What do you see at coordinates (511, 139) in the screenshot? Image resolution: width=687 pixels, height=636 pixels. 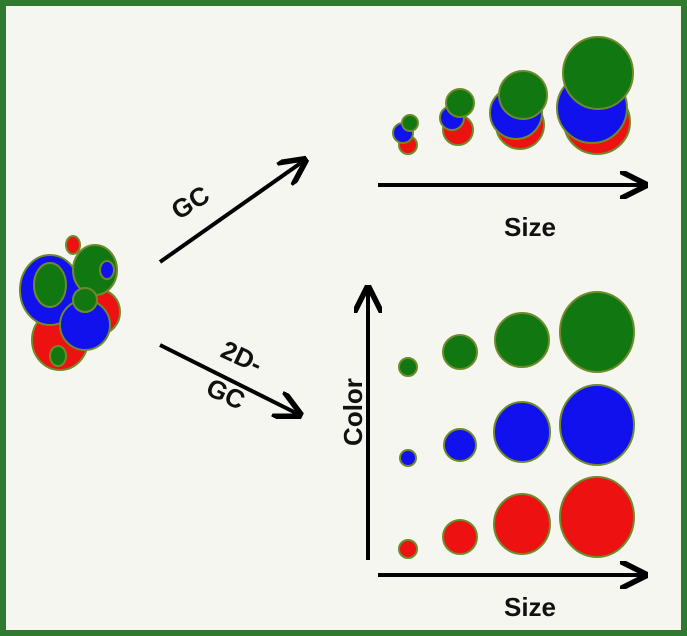 I see `gc-separation: Size` at bounding box center [511, 139].